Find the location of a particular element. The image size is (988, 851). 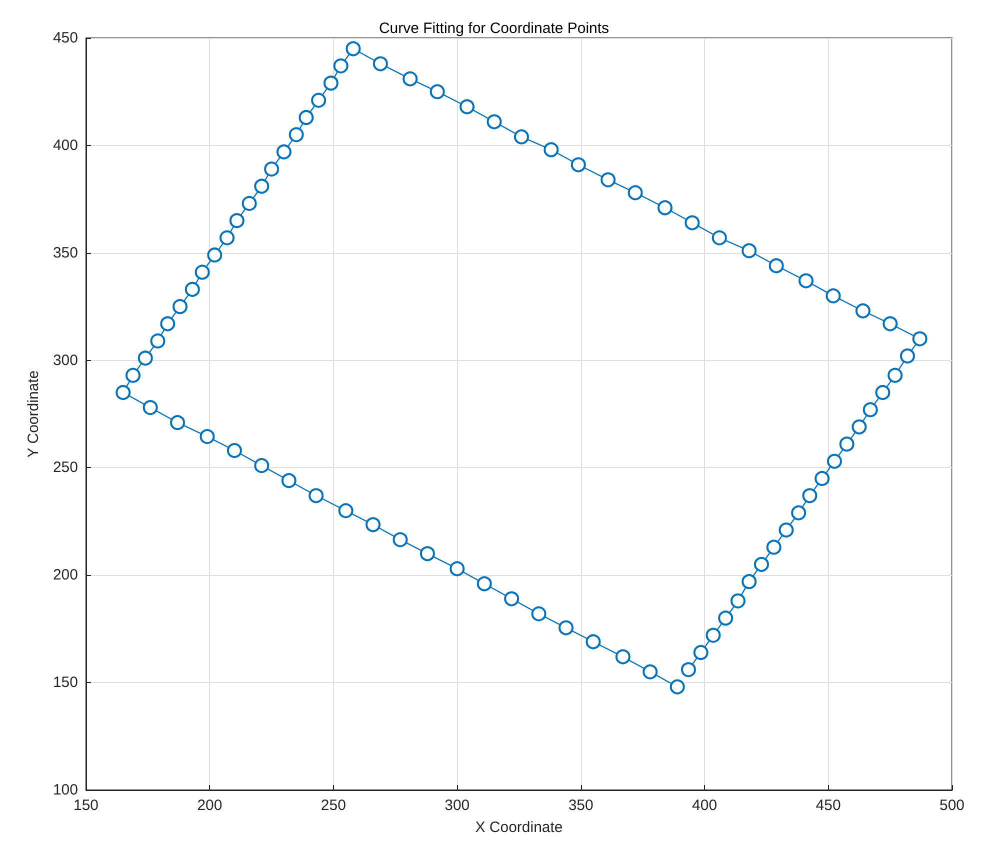

y-tick-label: 400 is located at coordinates (65, 145).